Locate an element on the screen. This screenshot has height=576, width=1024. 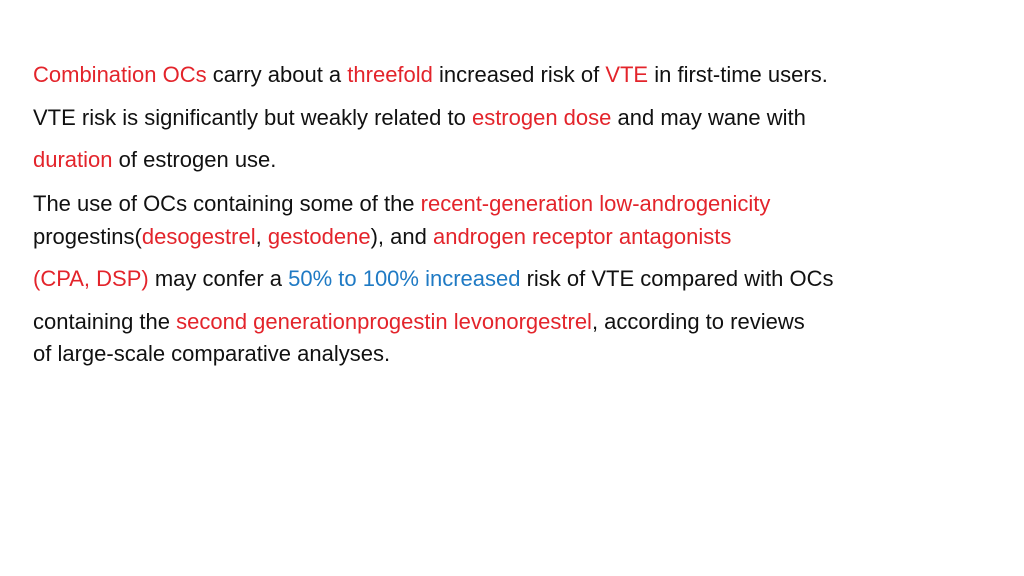
highlighted-text: androgen receptor antagonists is located at coordinates (582, 236).